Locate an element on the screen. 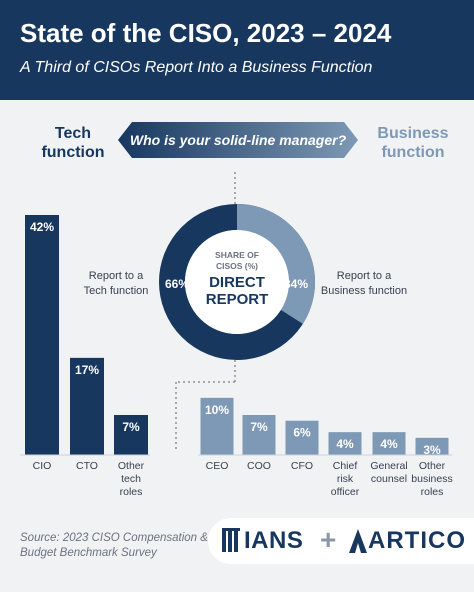 The height and width of the screenshot is (592, 474). tech-category-label: CIO is located at coordinates (42, 466).